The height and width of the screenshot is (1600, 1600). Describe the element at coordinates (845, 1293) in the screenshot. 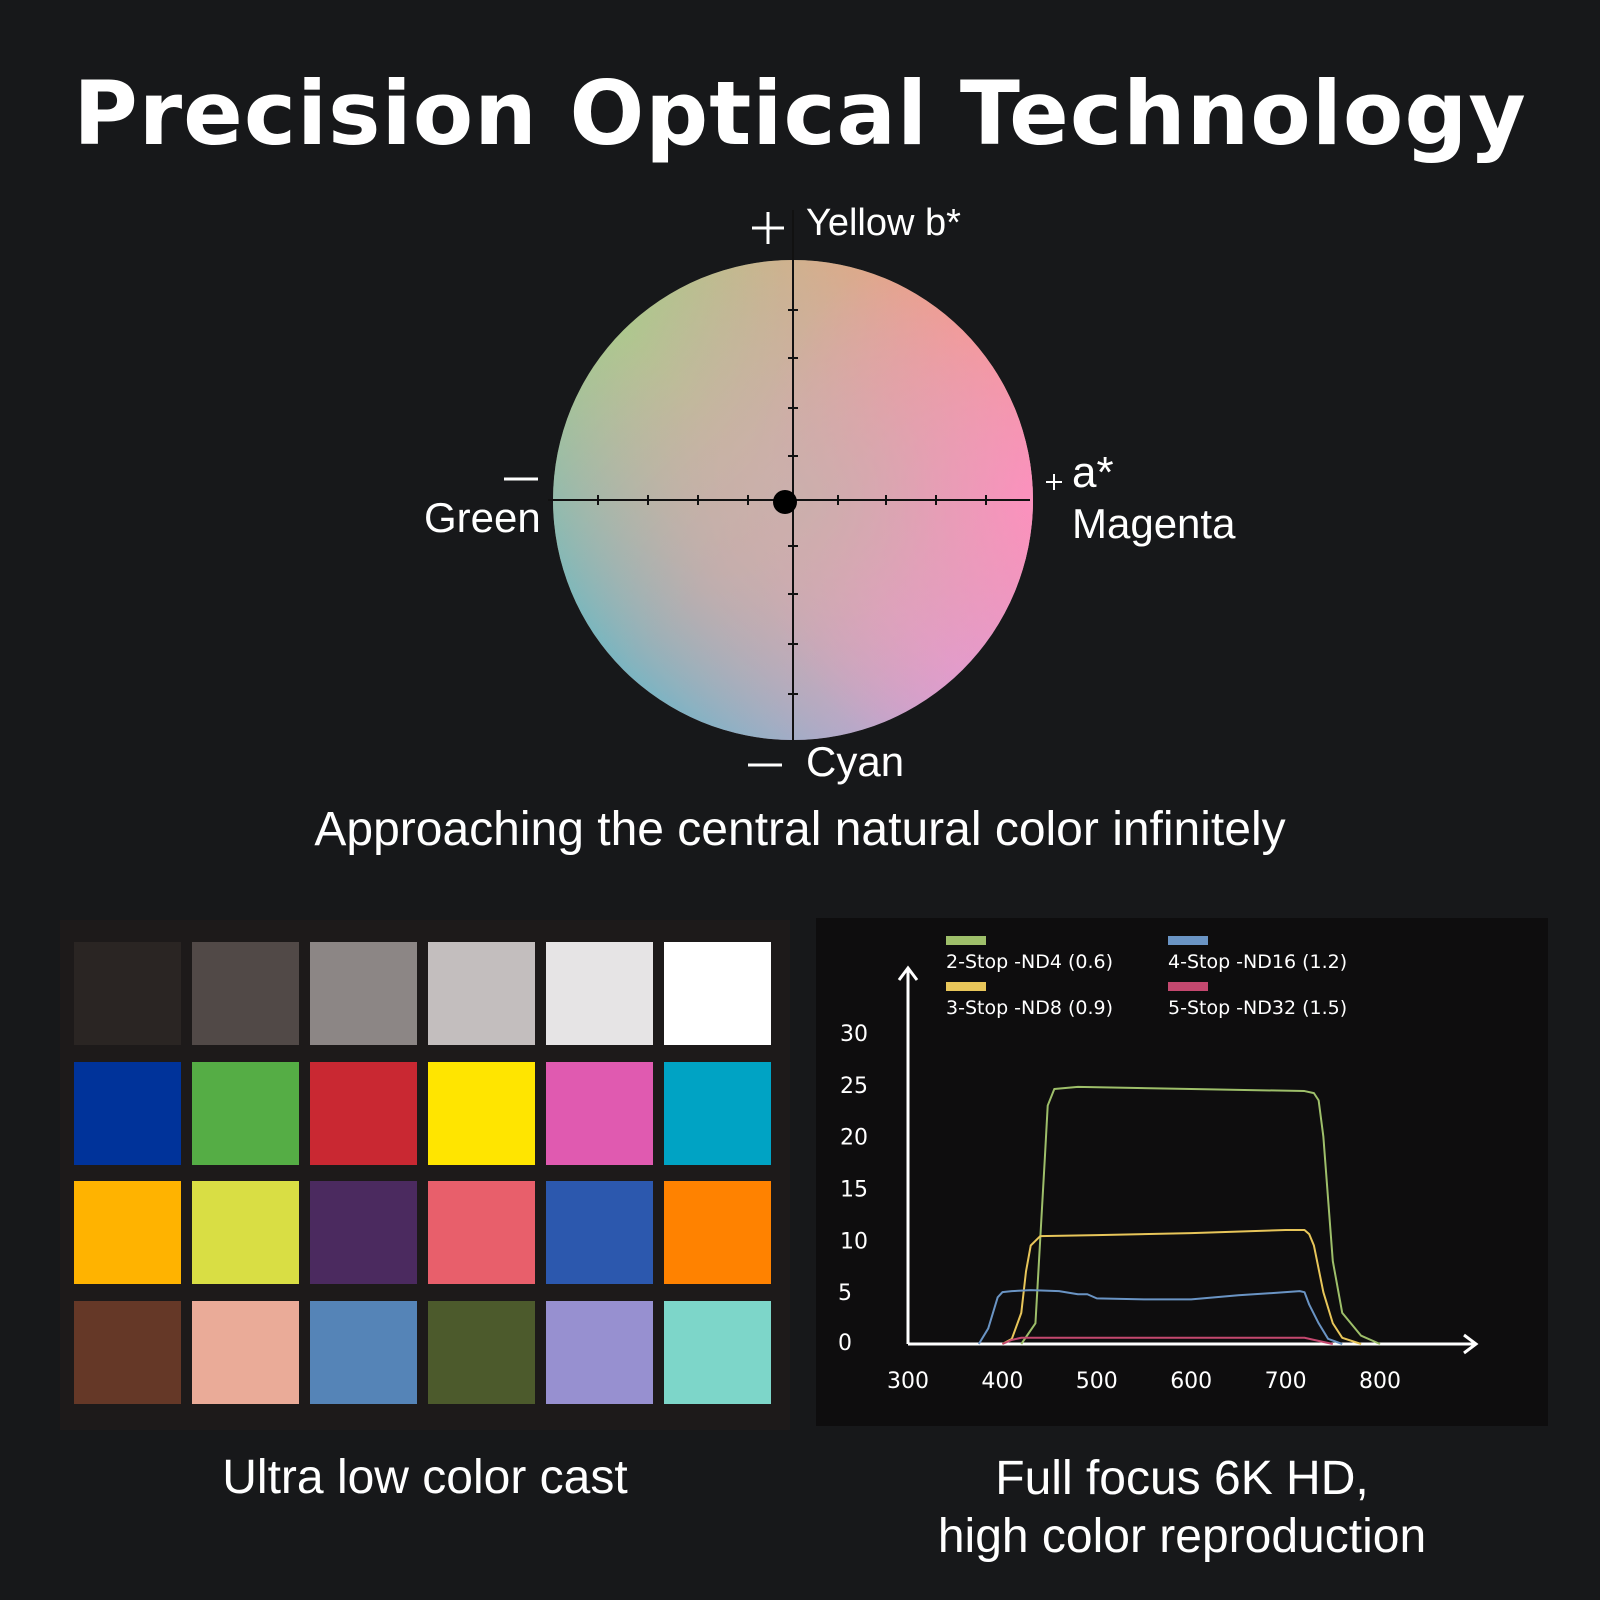

I see `y-tick-label: 5` at that location.